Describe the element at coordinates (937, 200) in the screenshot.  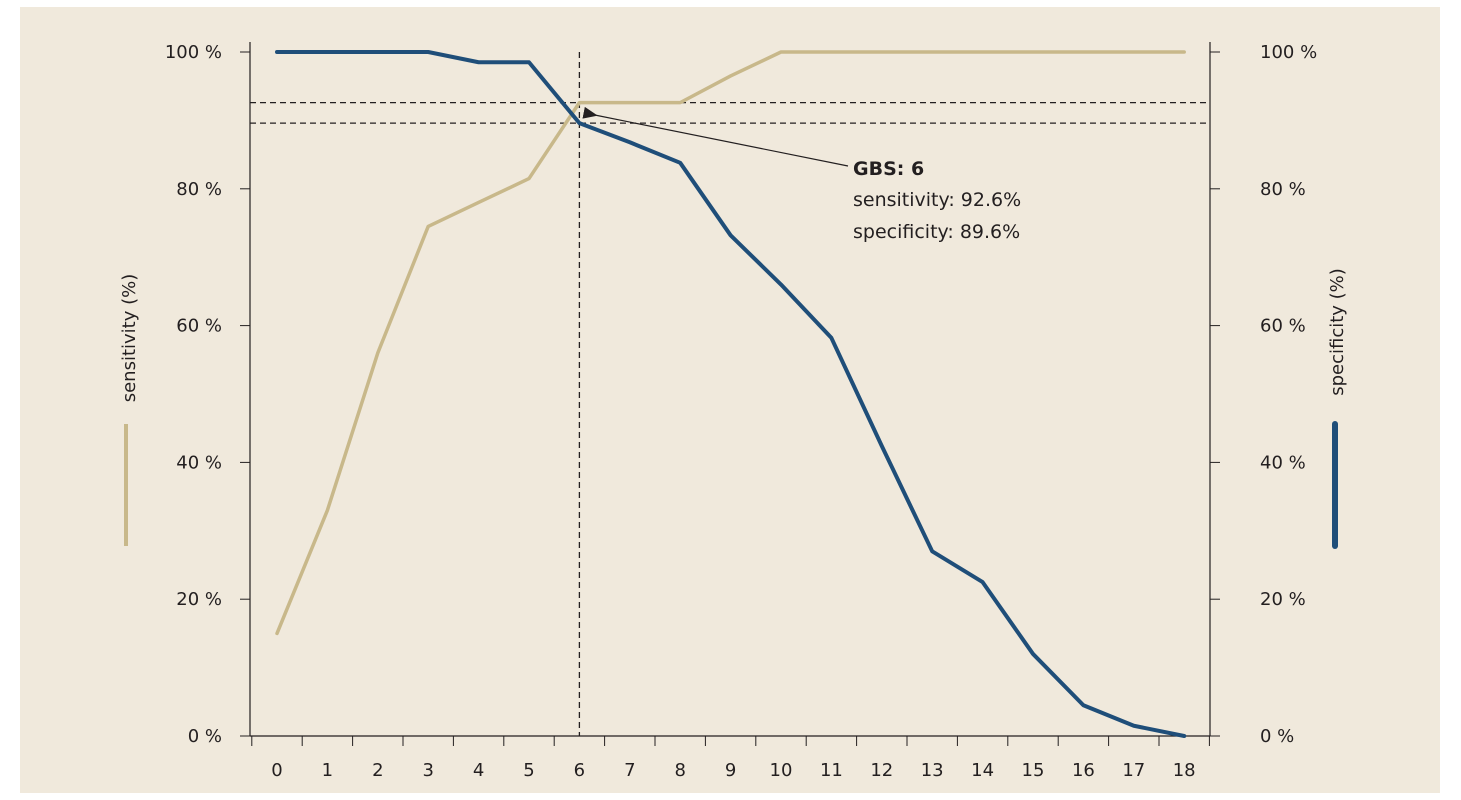
I see `annotation-sensitivity: sensitivity: 92.6%` at that location.